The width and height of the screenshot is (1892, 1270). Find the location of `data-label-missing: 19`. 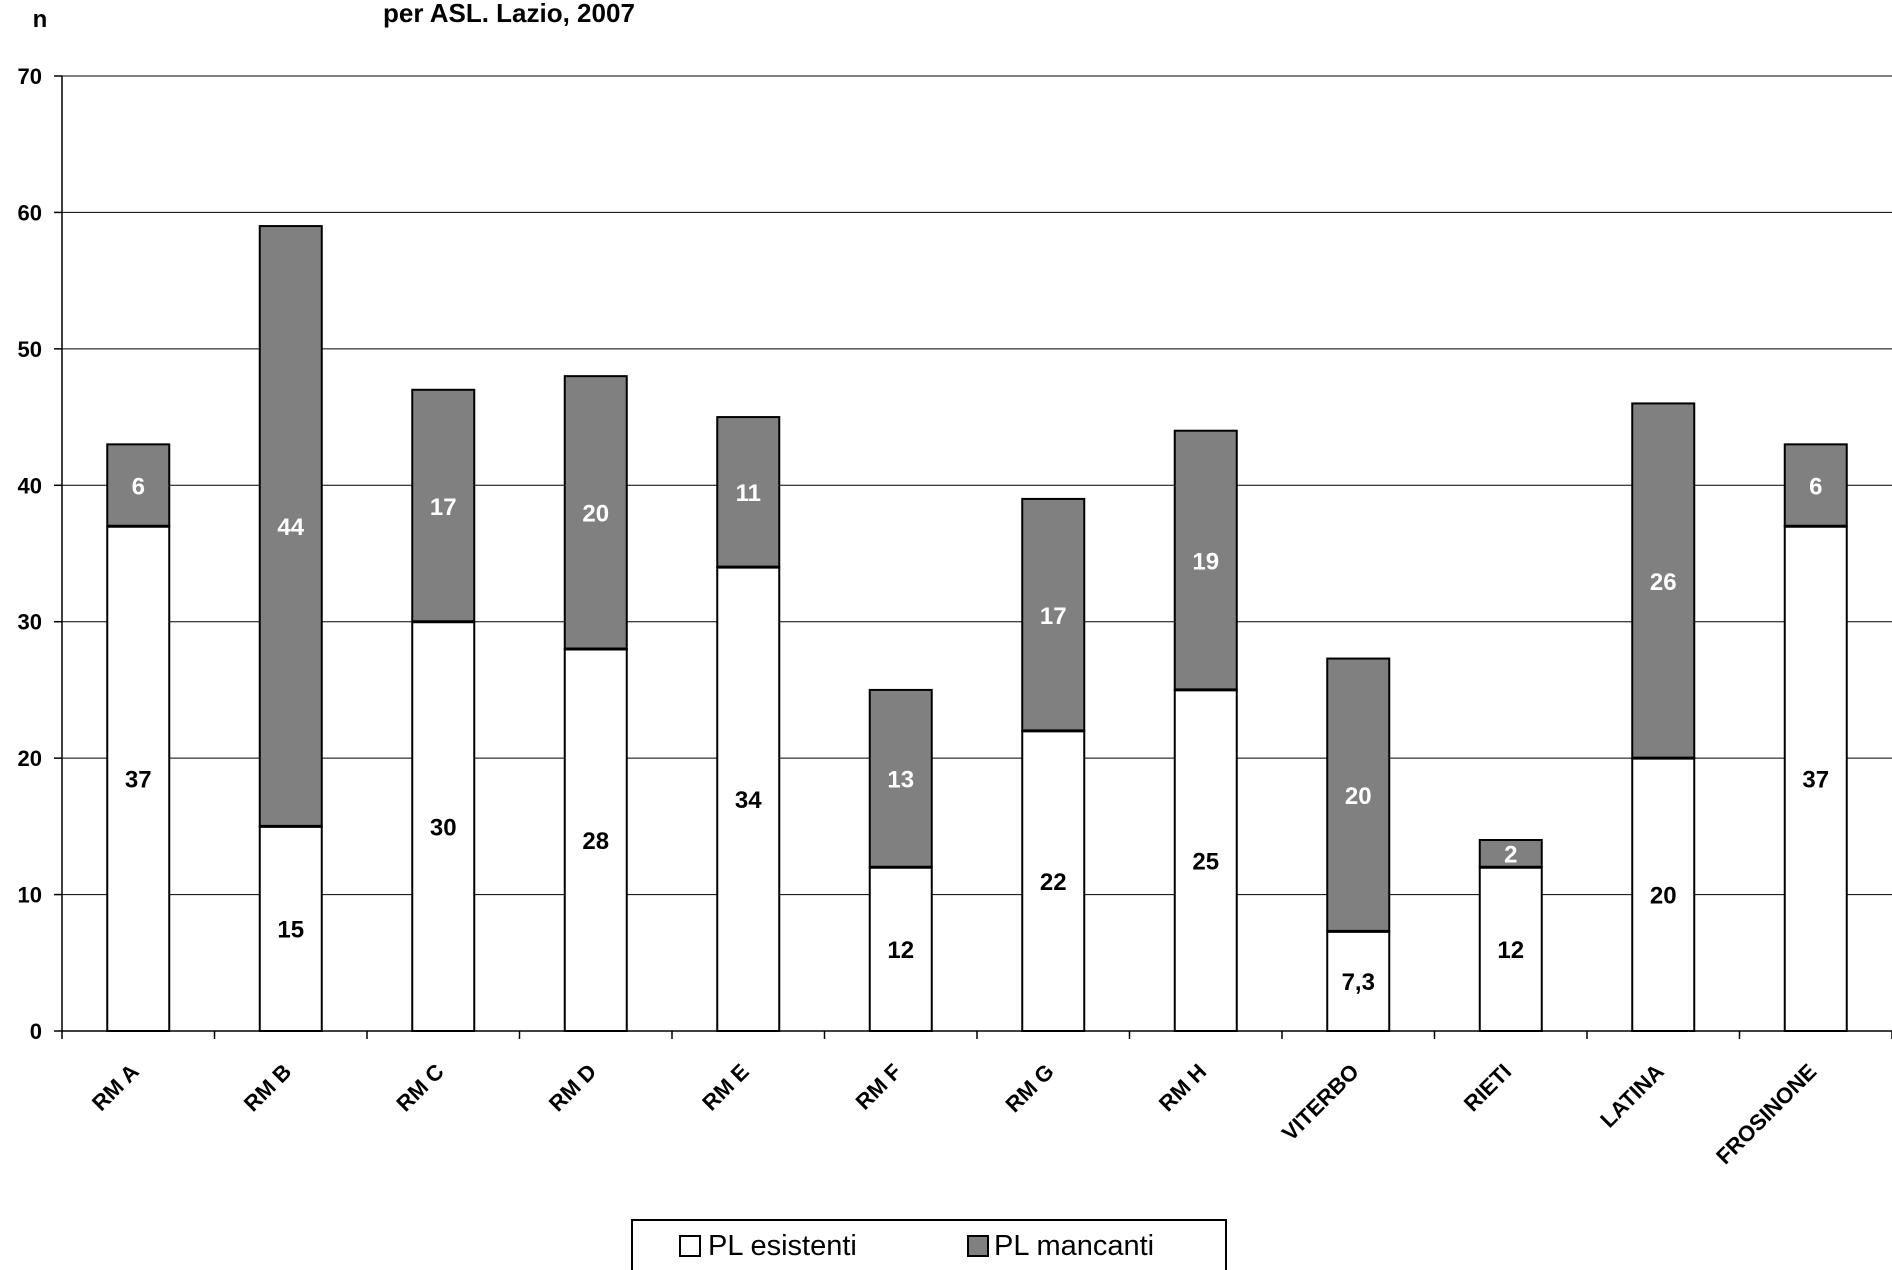

data-label-missing: 19 is located at coordinates (1205, 561).